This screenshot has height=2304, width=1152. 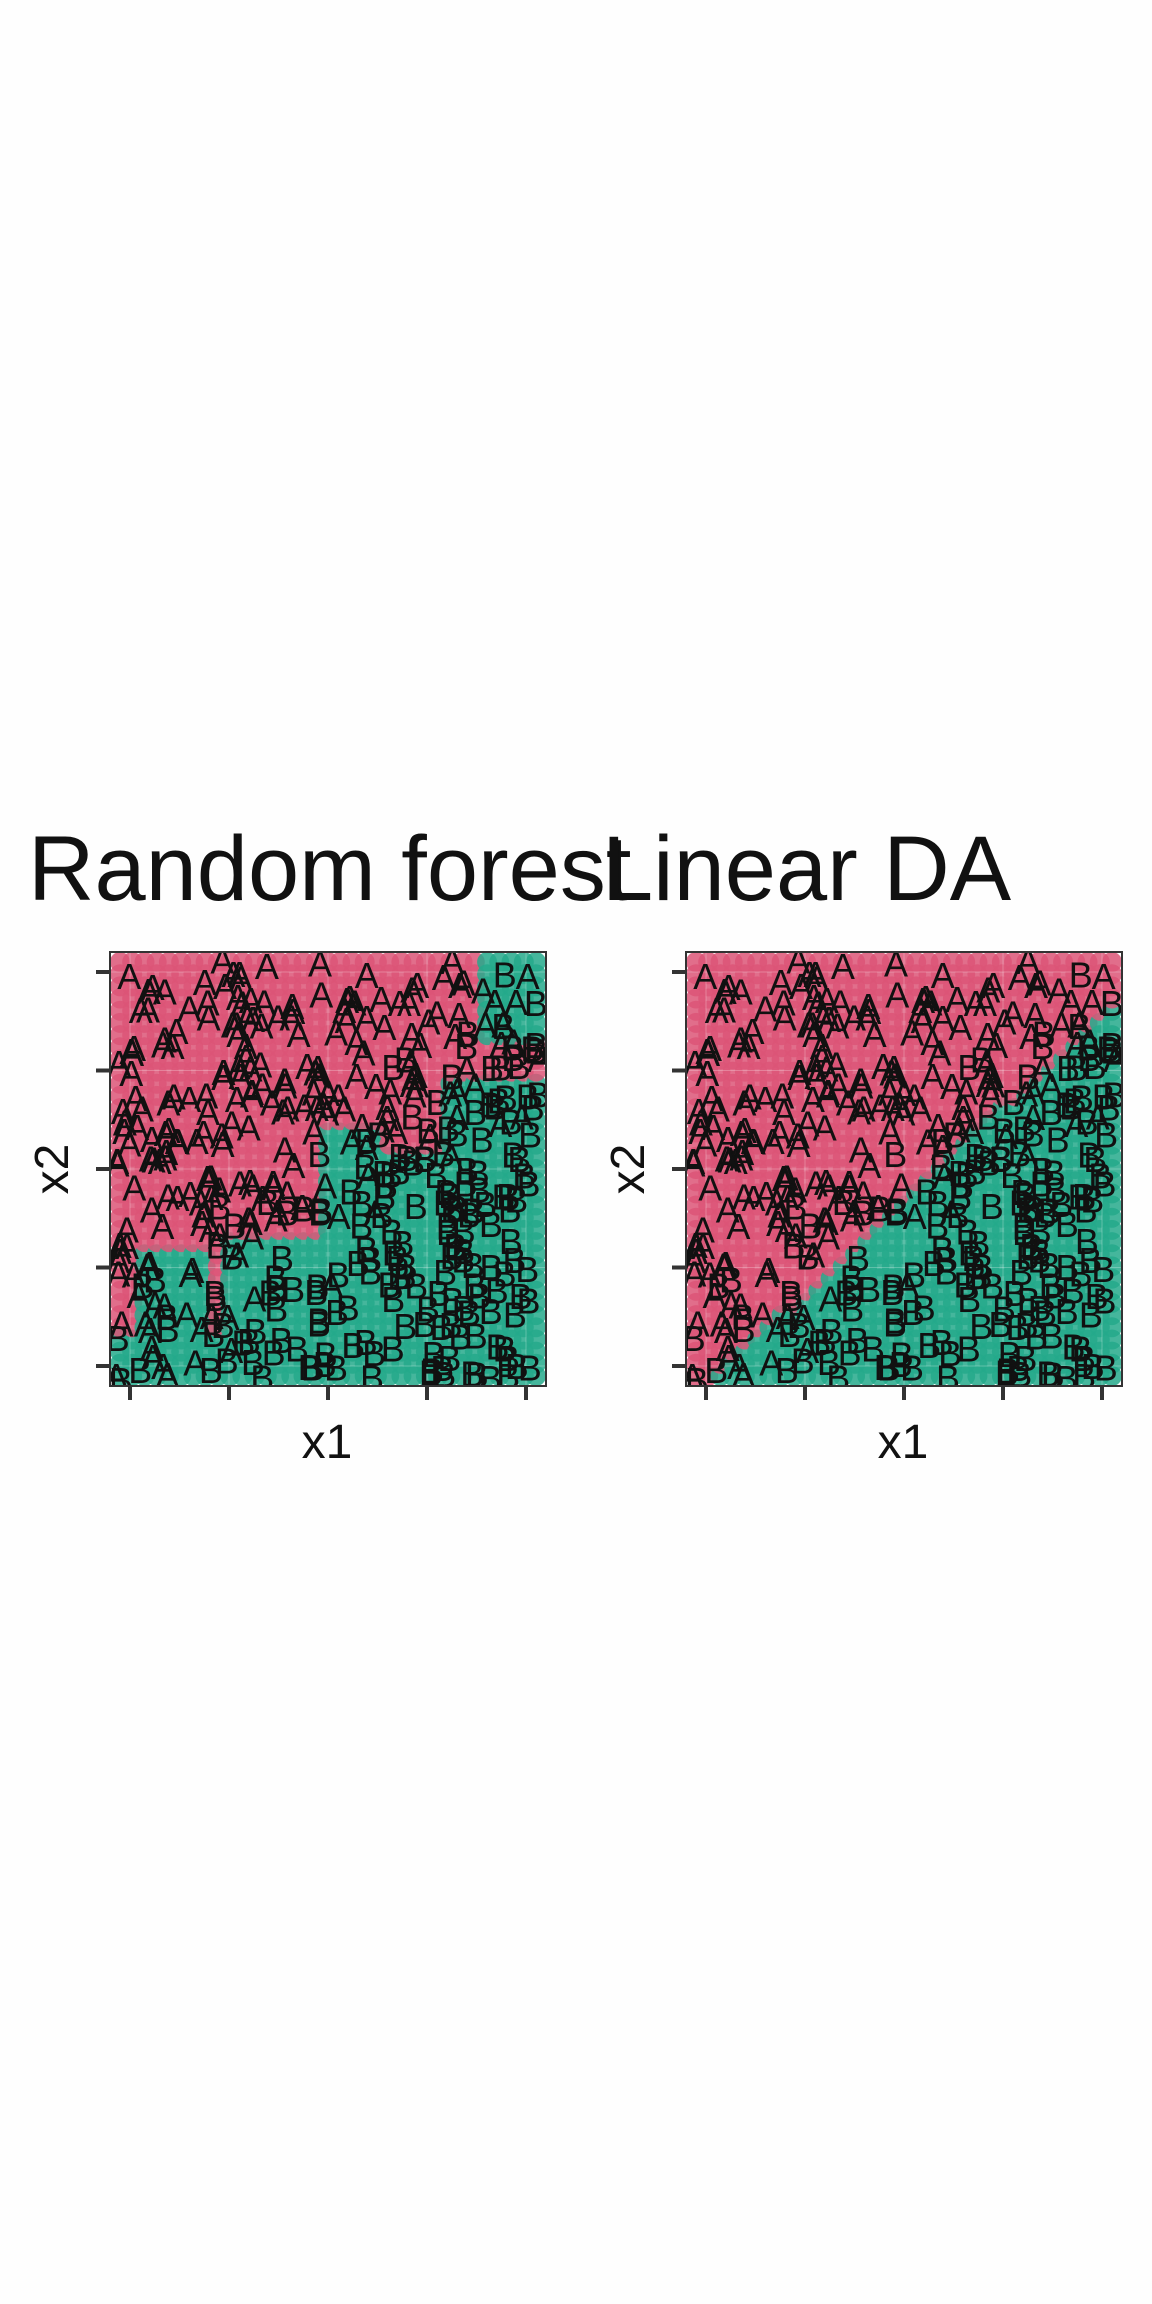 What do you see at coordinates (628, 1169) in the screenshot?
I see `y-axis-label: x2` at bounding box center [628, 1169].